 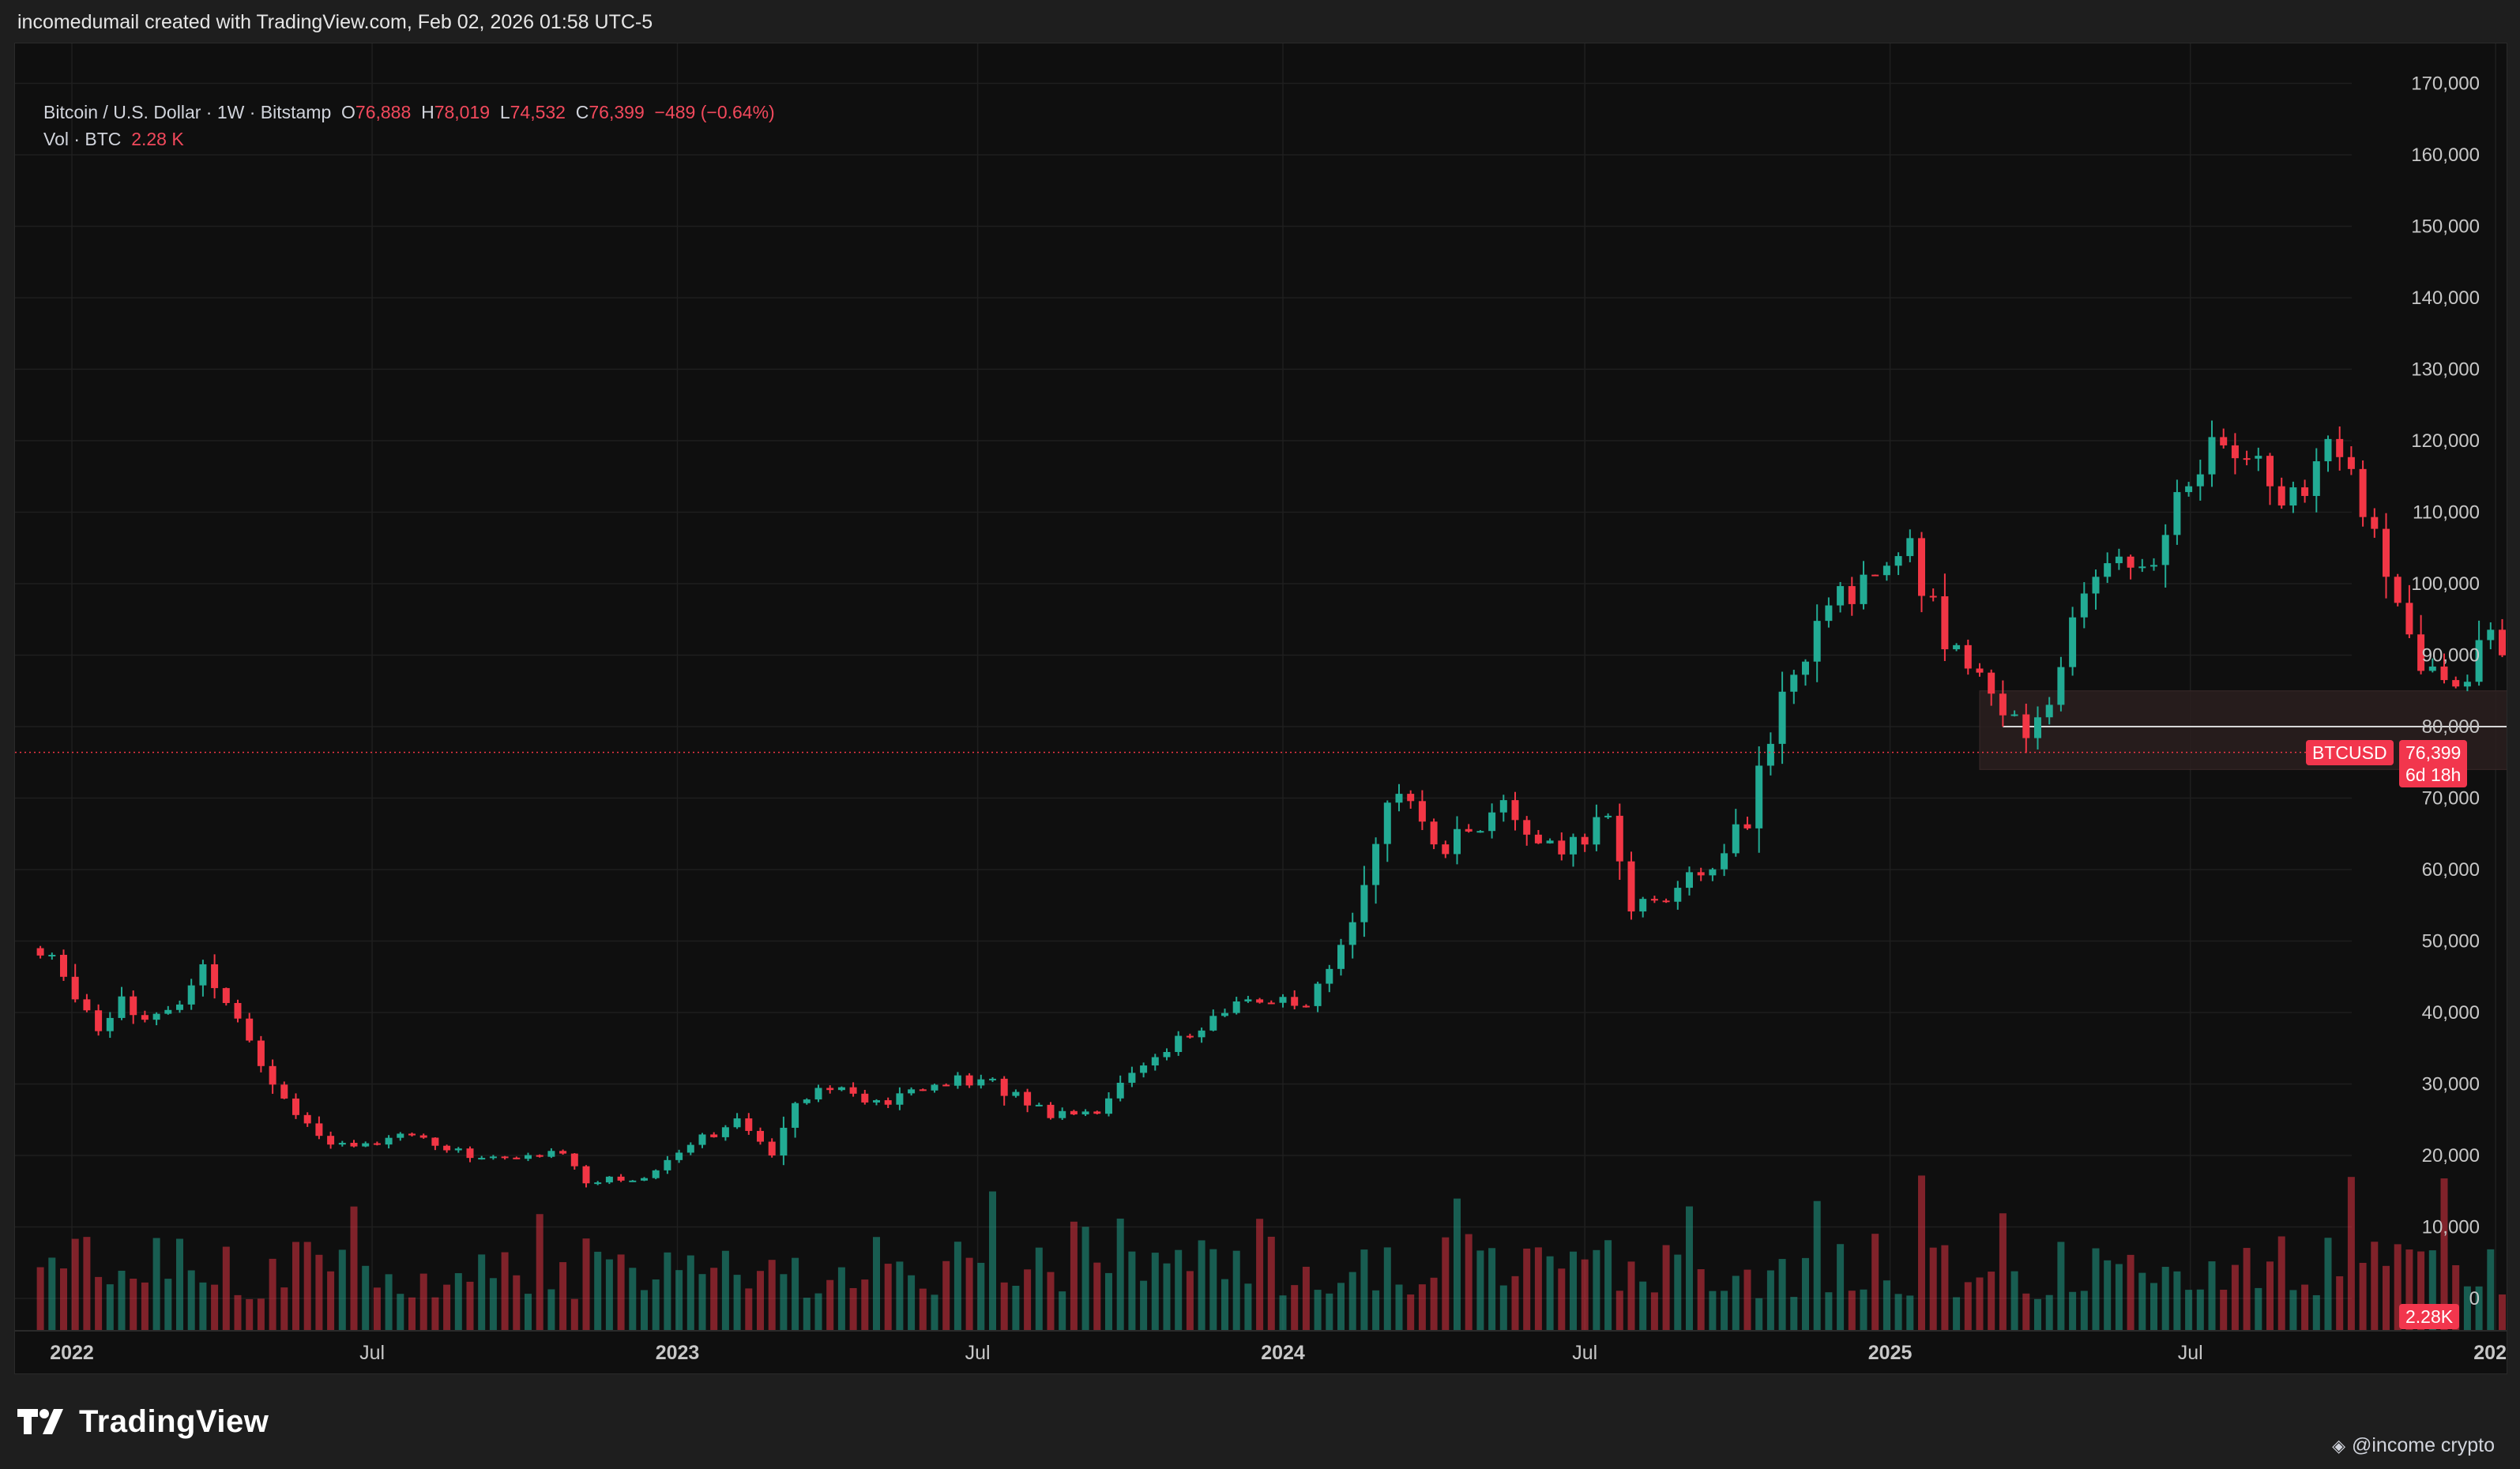 I want to click on tradingview-logo-icon, so click(x=40, y=1421).